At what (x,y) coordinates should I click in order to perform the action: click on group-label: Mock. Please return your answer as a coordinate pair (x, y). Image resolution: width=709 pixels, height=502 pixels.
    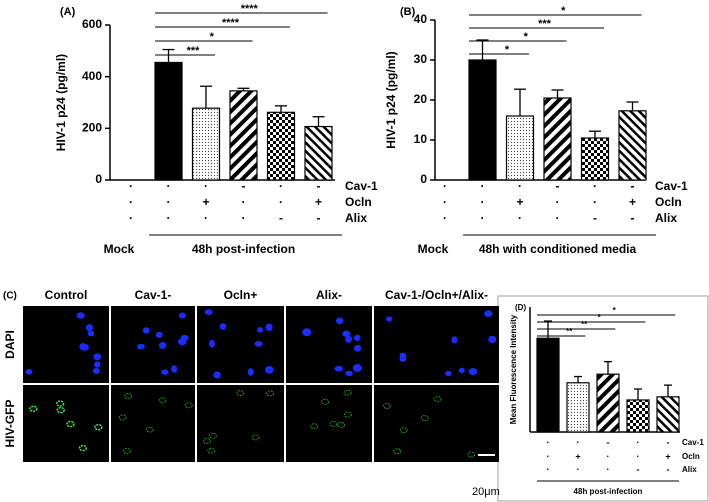
    Looking at the image, I should click on (119, 249).